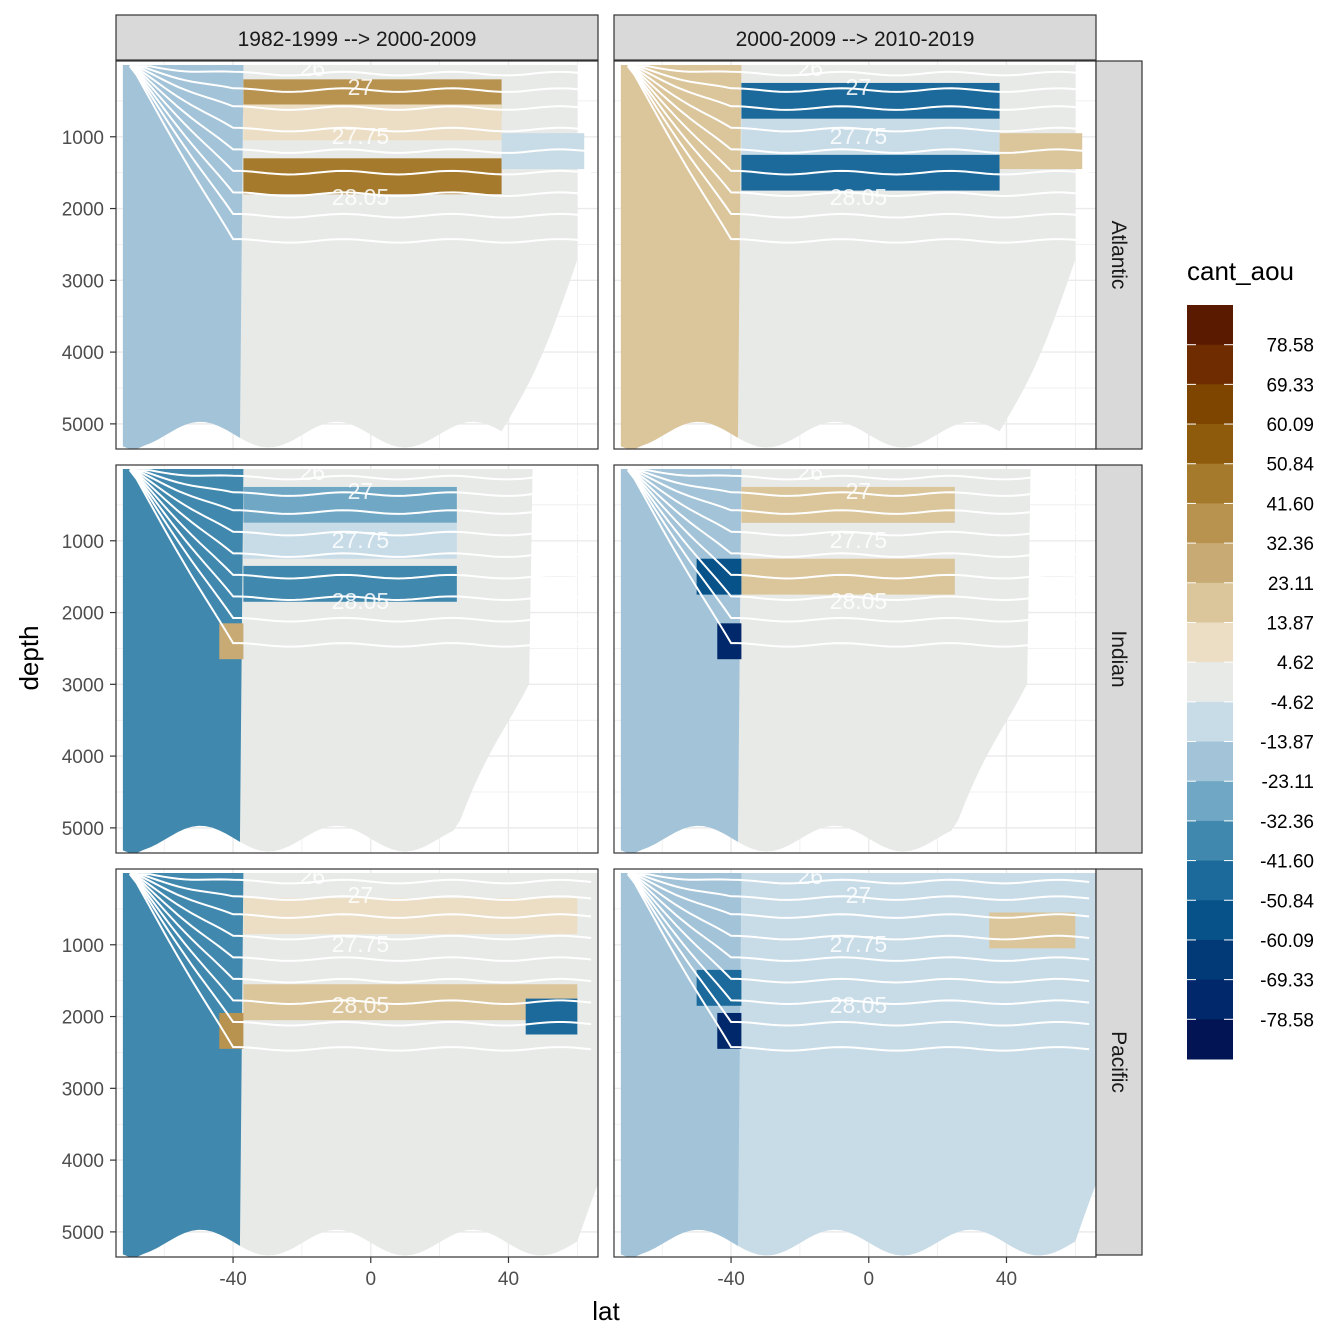 The image size is (1344, 1344). I want to click on y-axis-title: depth, so click(29, 657).